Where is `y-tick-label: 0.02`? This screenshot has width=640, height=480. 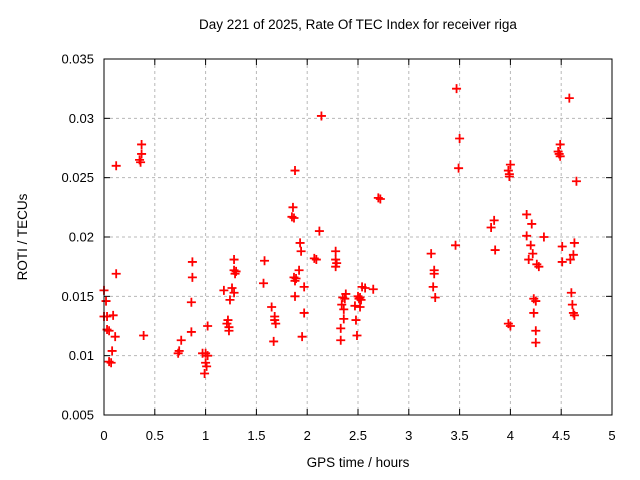 y-tick-label: 0.02 is located at coordinates (81, 237).